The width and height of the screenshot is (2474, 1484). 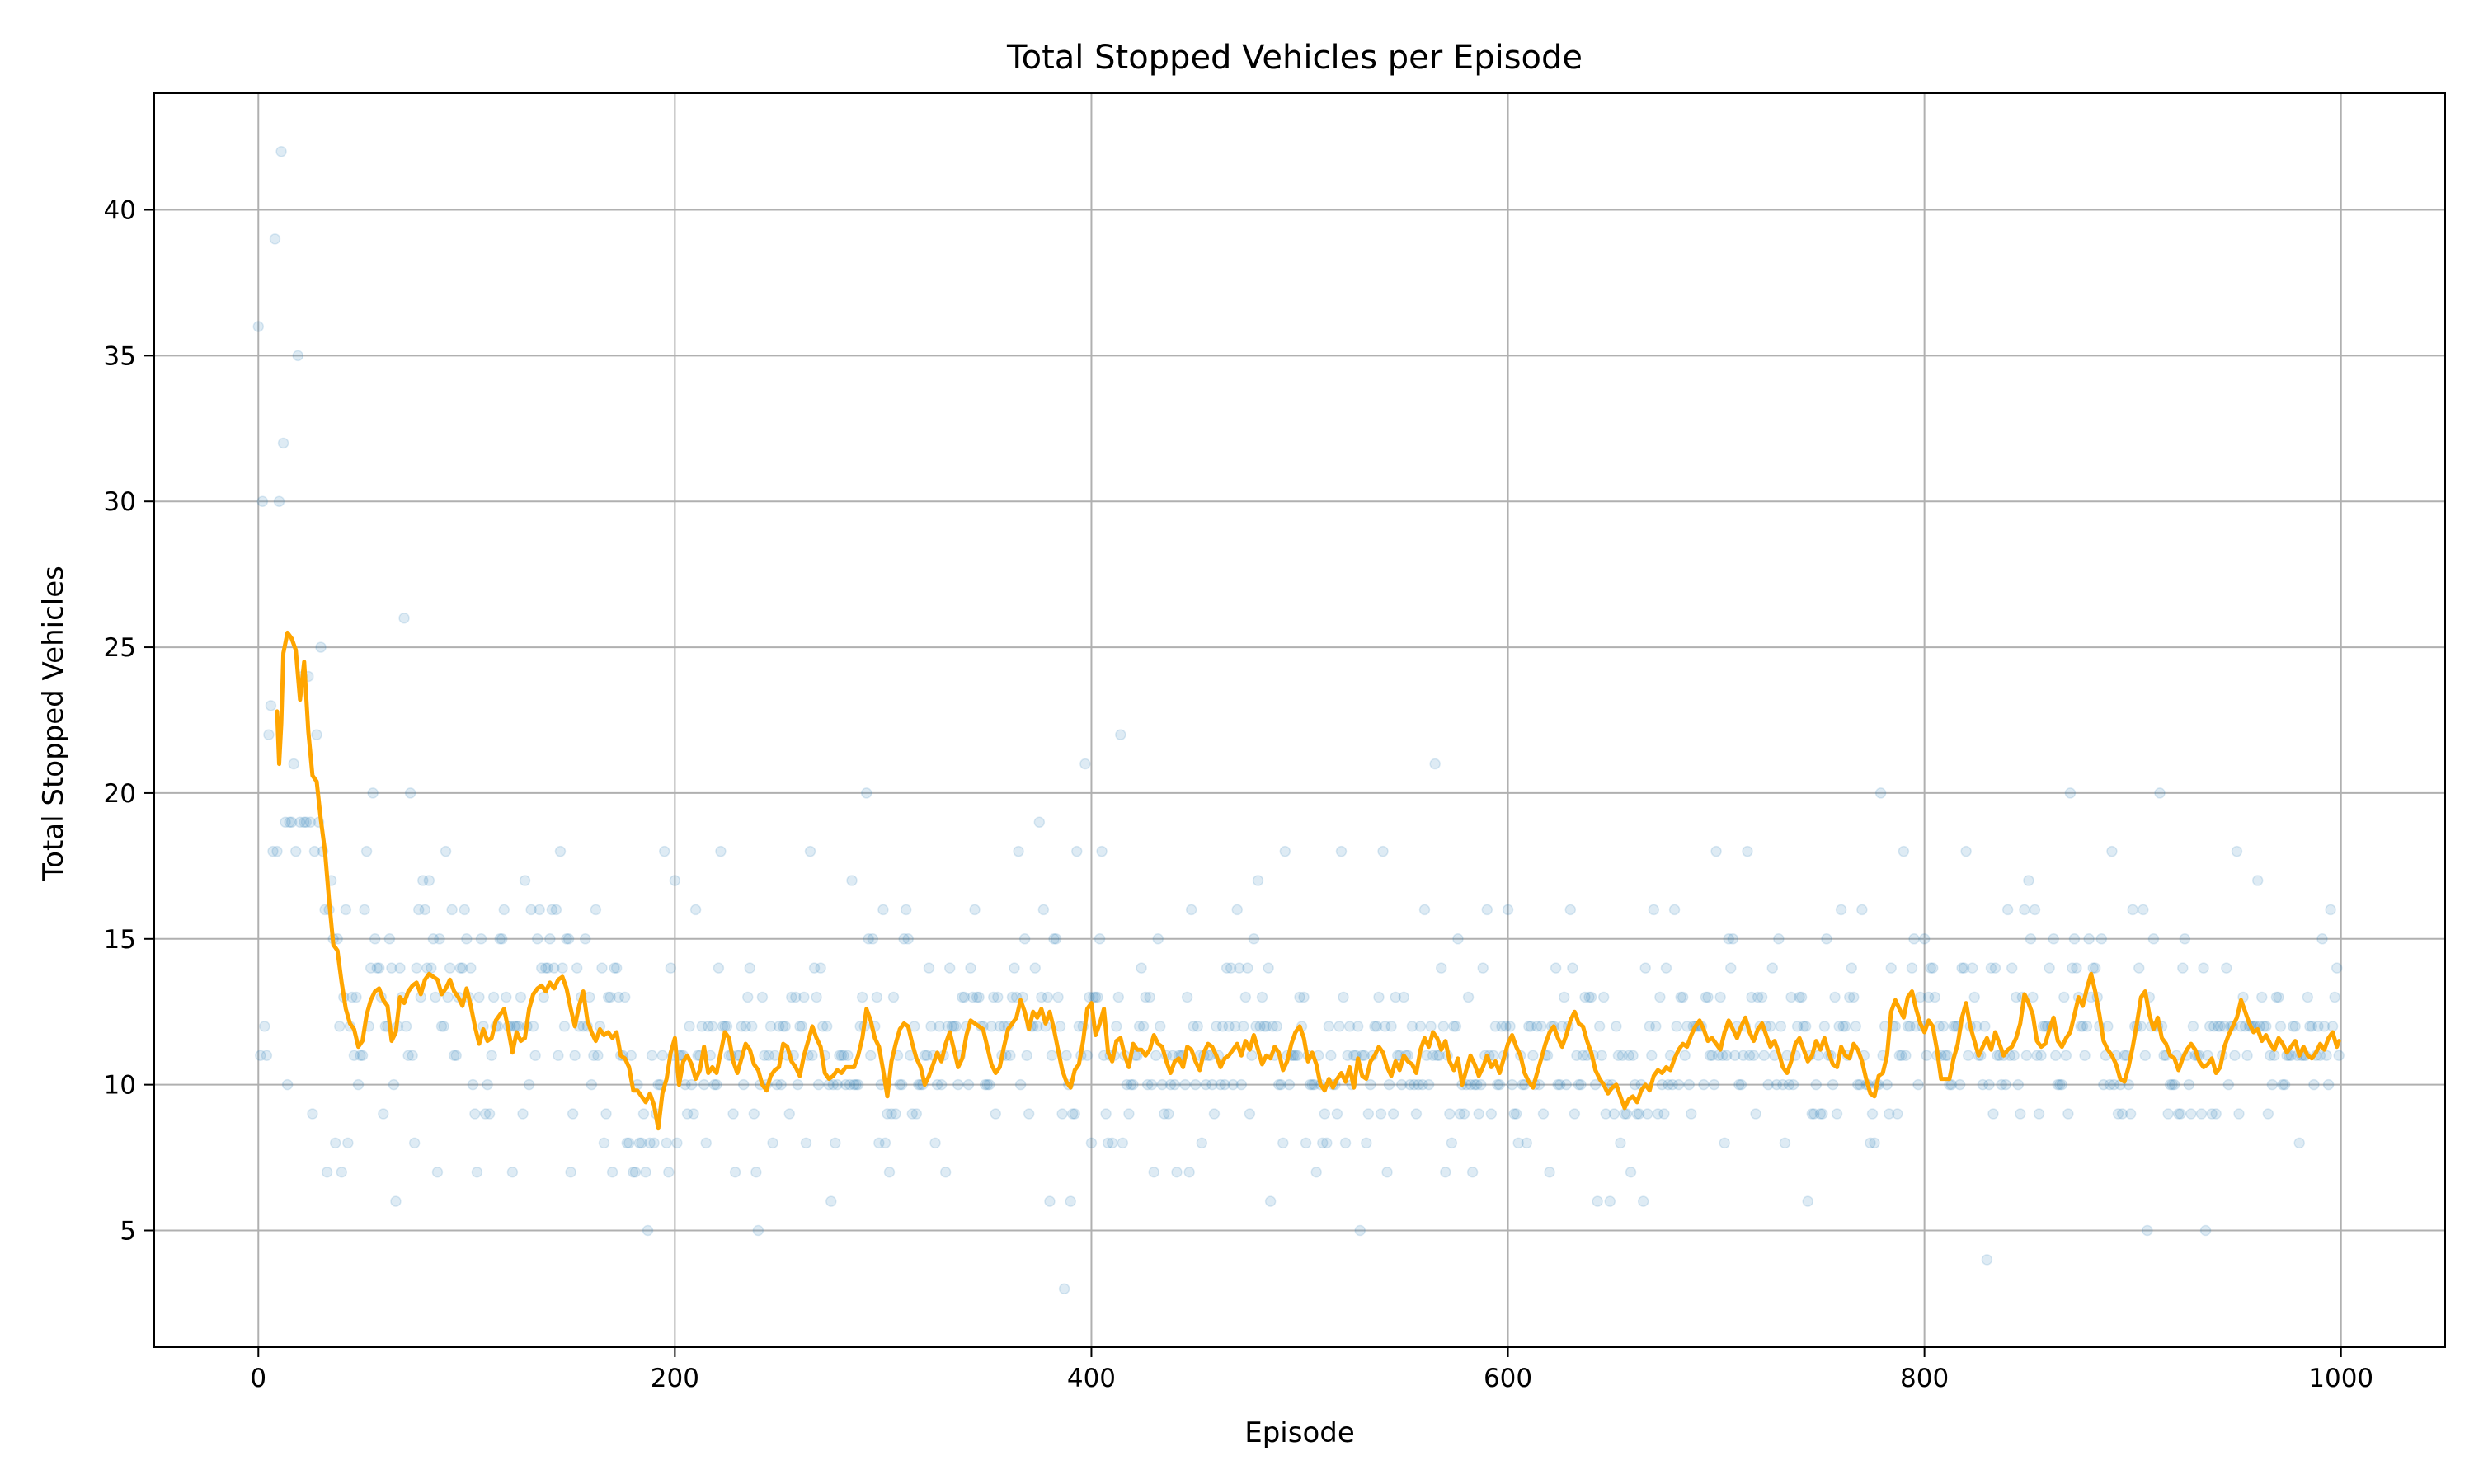 What do you see at coordinates (128, 1232) in the screenshot?
I see `y-tick-label: 5` at bounding box center [128, 1232].